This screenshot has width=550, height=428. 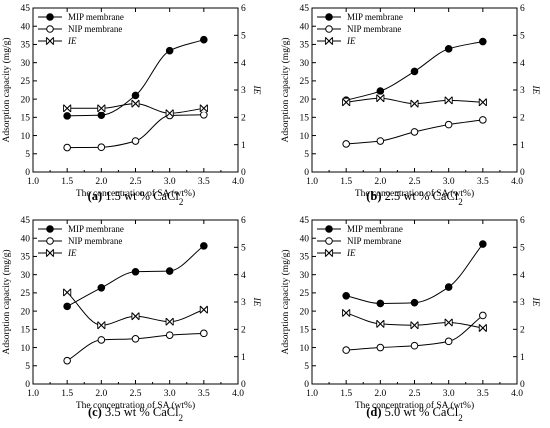 I want to click on legend: MIP membrane NIP membrane IE, so click(x=360, y=241).